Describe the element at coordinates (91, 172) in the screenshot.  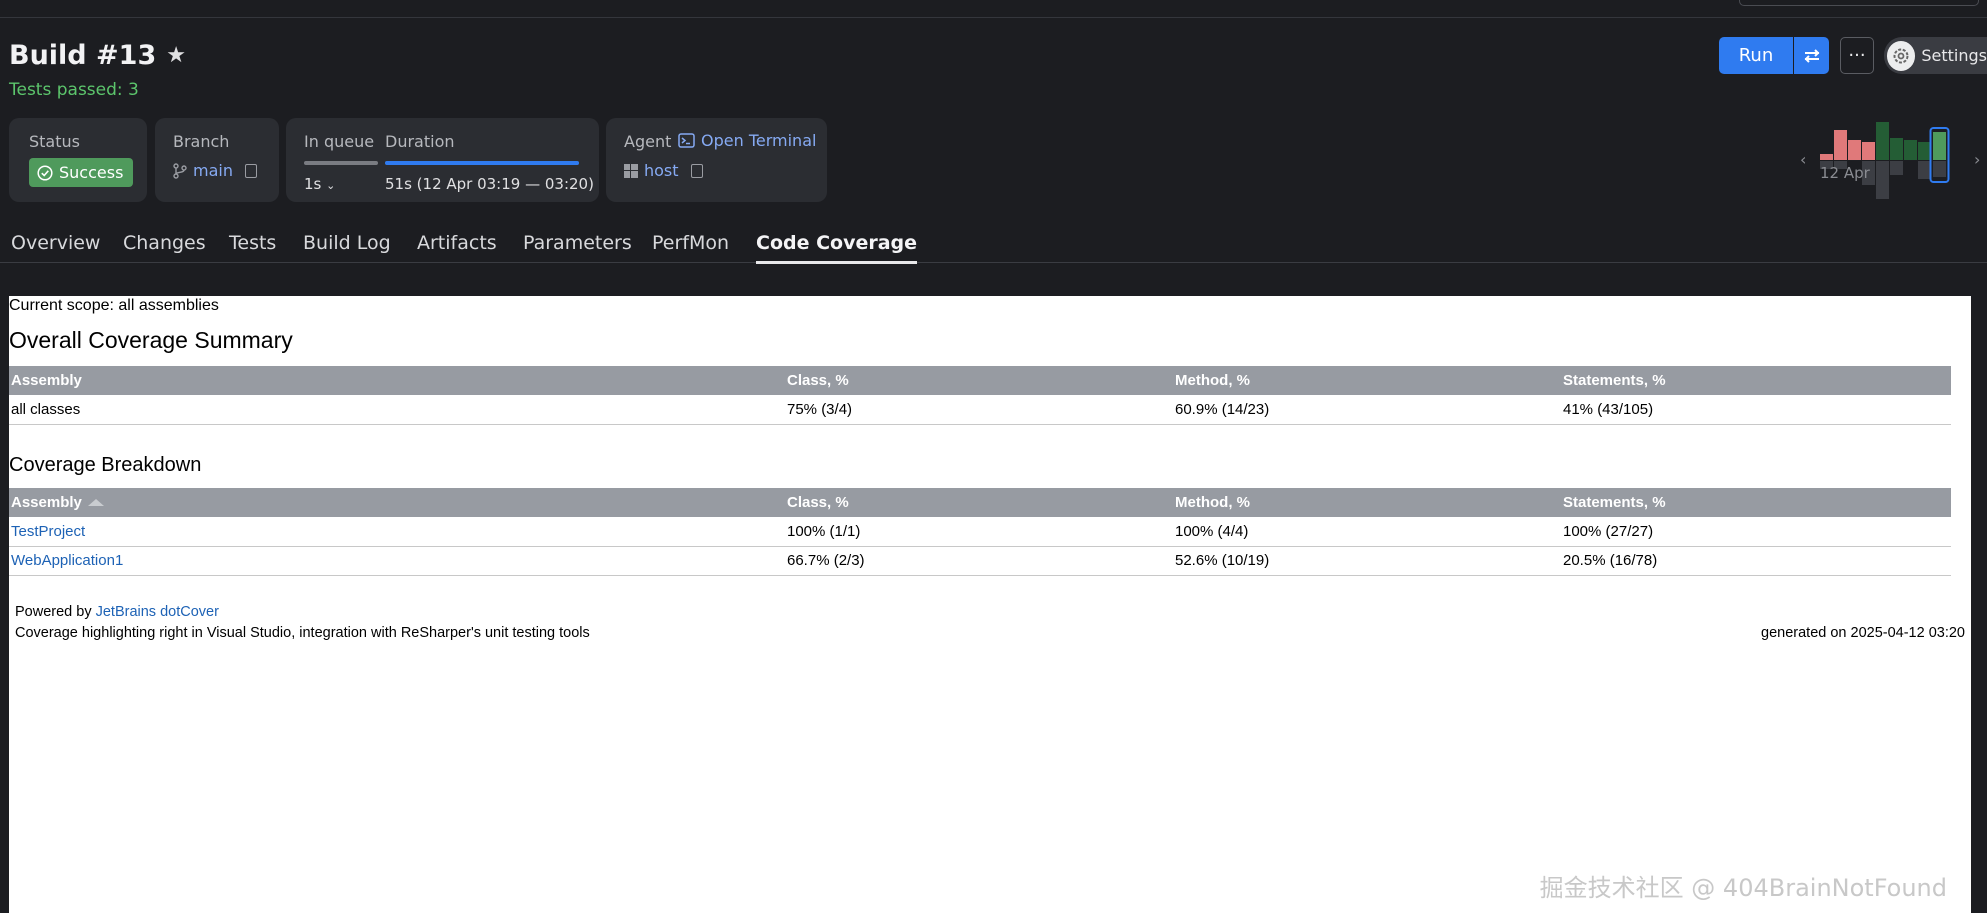
I see `status-value: Success` at that location.